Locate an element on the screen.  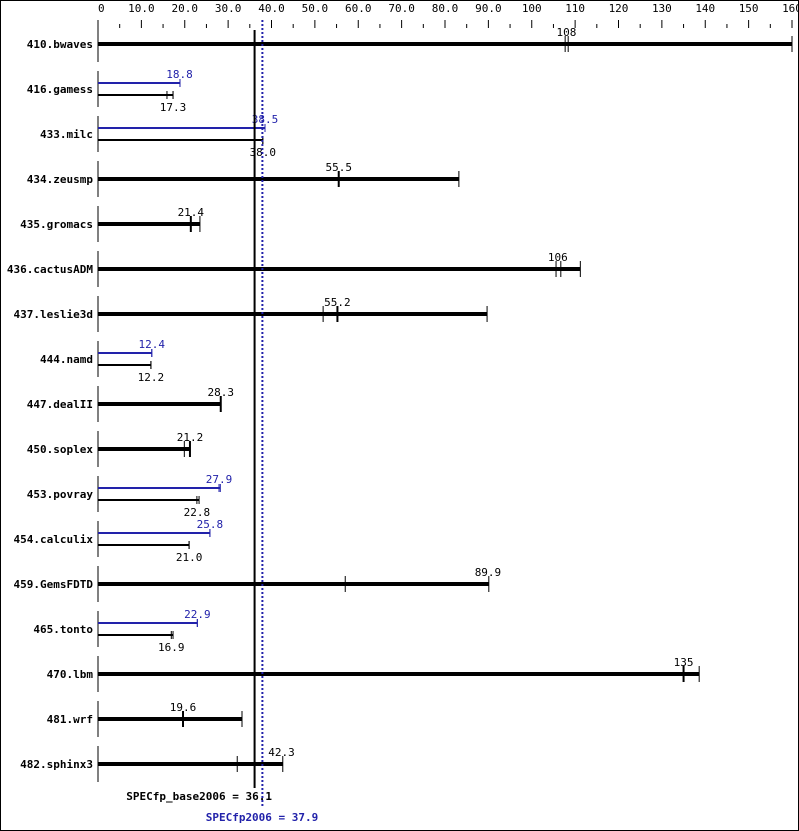
x-tick-label: 0 is located at coordinates (101, 8).